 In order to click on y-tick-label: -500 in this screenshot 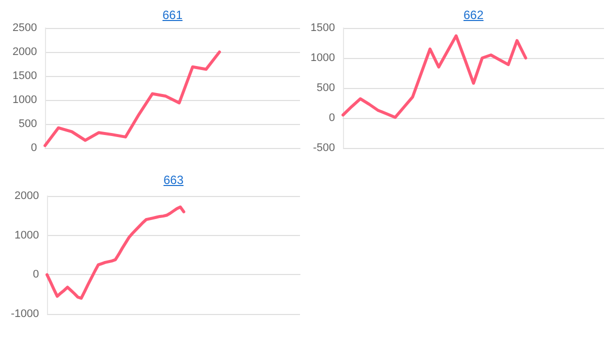, I will do `click(323, 148)`.